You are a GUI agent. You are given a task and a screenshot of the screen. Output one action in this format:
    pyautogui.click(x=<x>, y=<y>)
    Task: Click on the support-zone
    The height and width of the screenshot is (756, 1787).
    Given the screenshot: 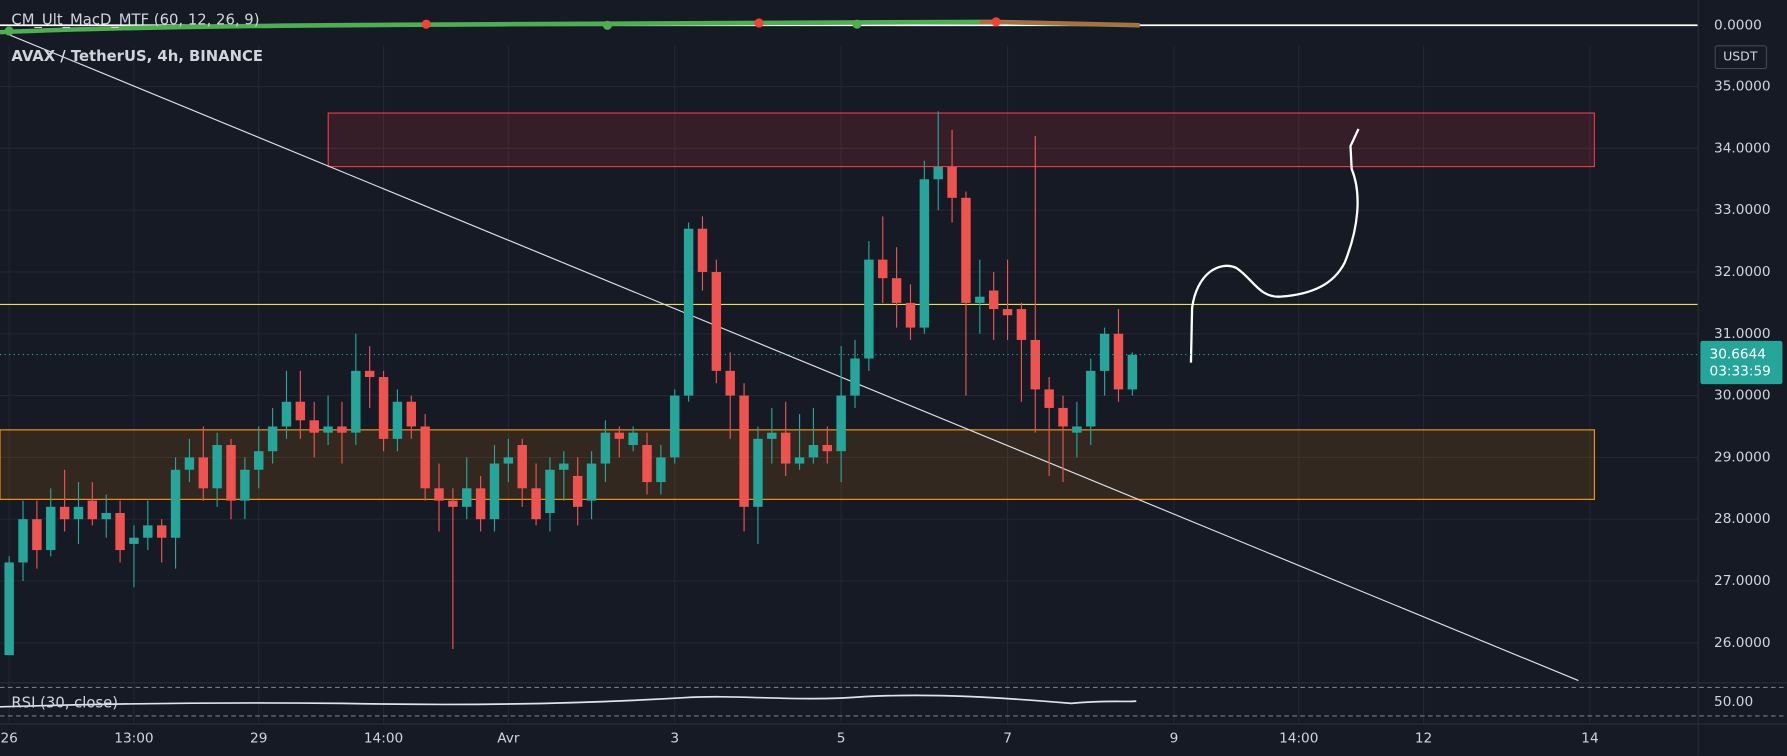 What is the action you would take?
    pyautogui.click(x=797, y=464)
    